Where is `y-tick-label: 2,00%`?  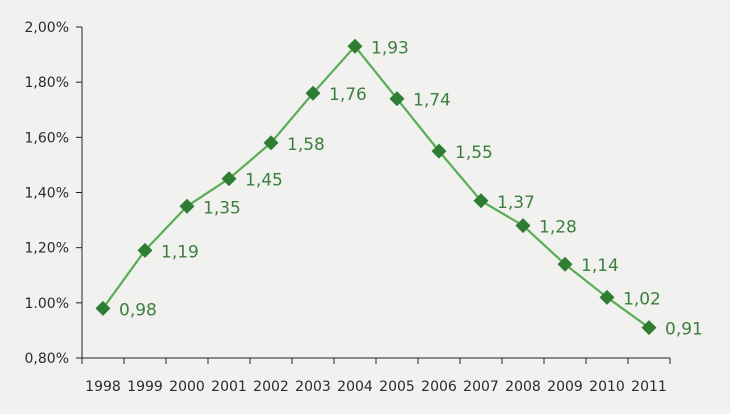
y-tick-label: 2,00% is located at coordinates (47, 28).